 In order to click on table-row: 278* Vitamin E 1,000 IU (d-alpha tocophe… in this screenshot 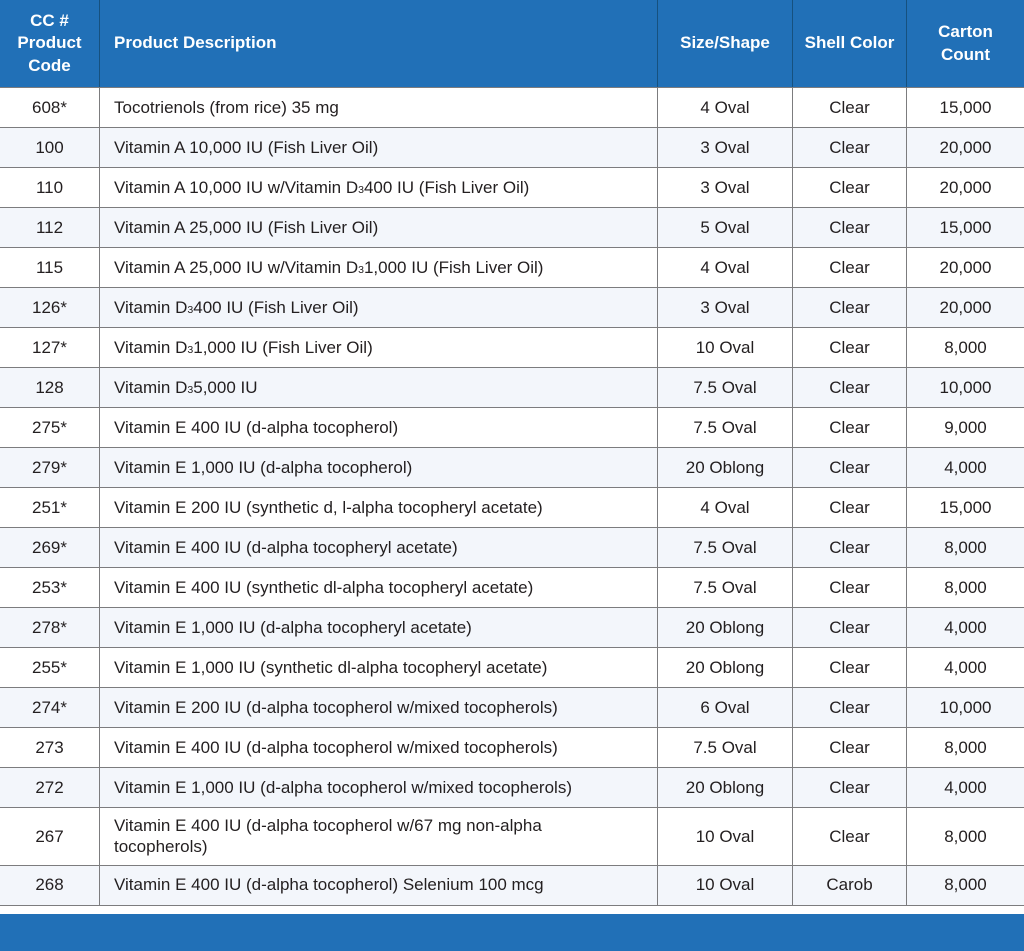, I will do `click(512, 628)`.